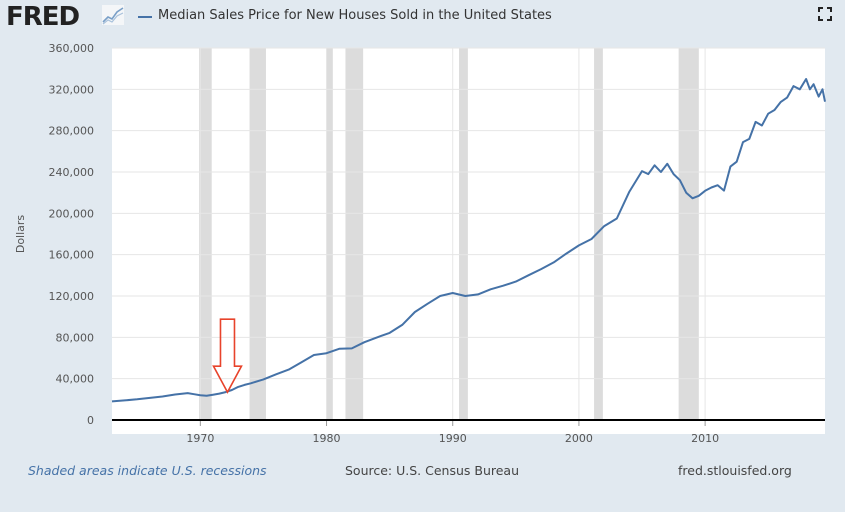 The width and height of the screenshot is (845, 512). What do you see at coordinates (43, 17) in the screenshot?
I see `fred-logo: FRED` at bounding box center [43, 17].